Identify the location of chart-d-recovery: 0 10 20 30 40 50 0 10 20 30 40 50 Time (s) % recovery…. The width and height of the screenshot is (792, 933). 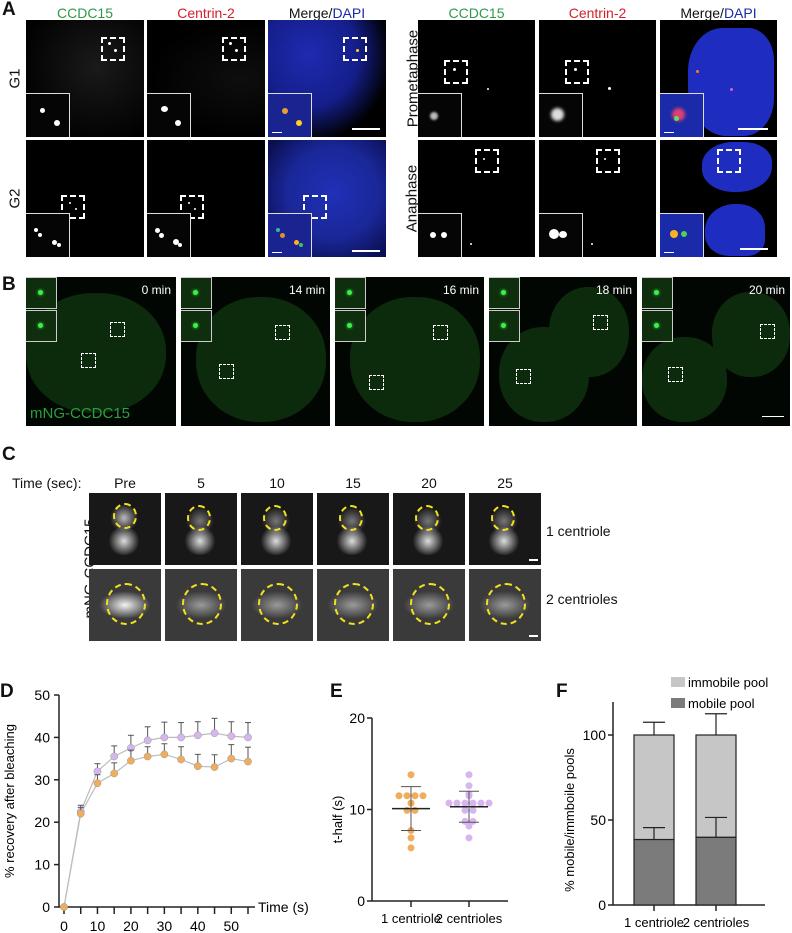
(155, 810).